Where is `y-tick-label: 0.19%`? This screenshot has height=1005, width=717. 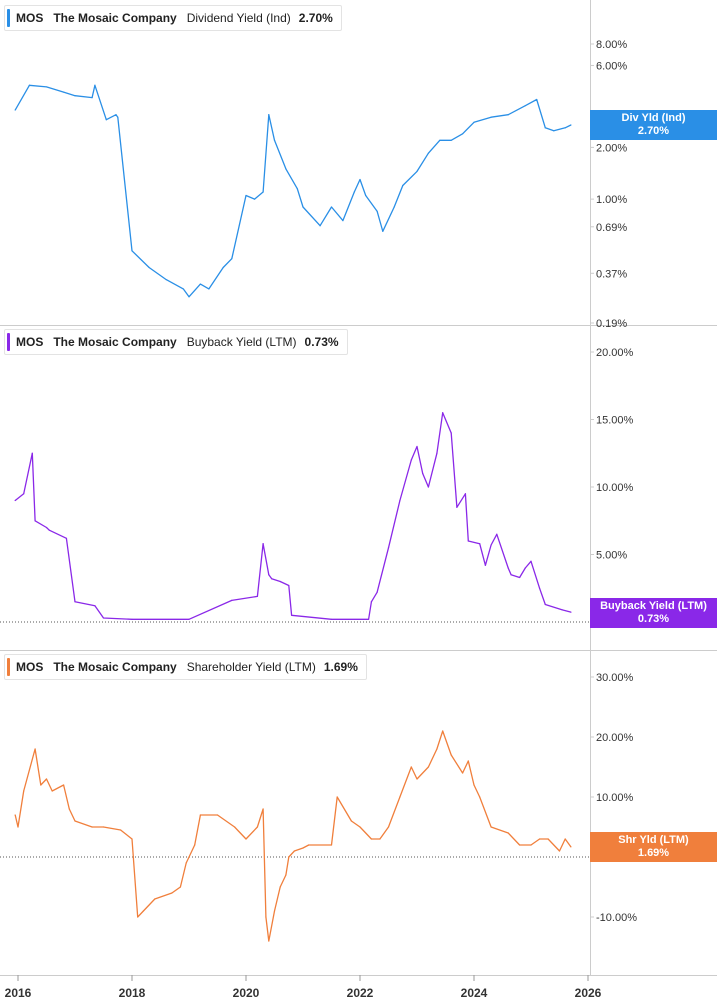
y-tick-label: 0.19% is located at coordinates (611, 324).